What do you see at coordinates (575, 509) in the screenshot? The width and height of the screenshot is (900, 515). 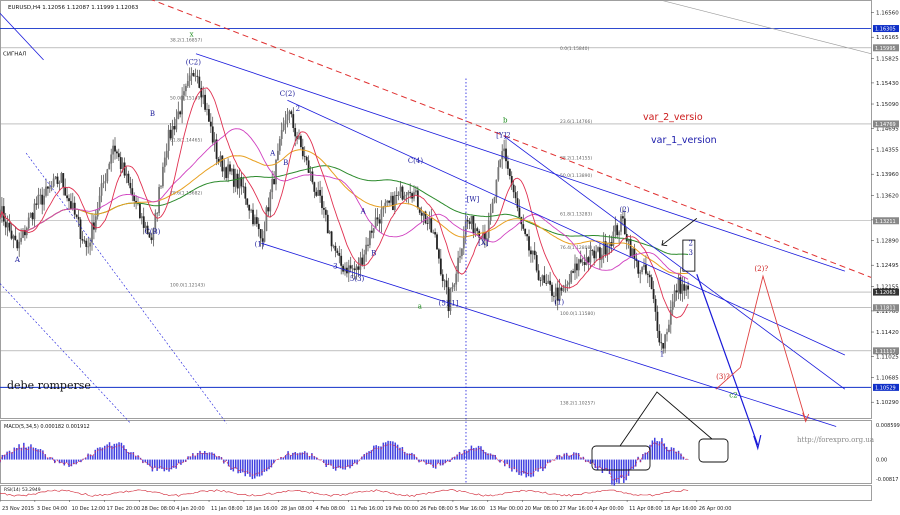 I see `date-tick-label: 27 Mar 16:00` at bounding box center [575, 509].